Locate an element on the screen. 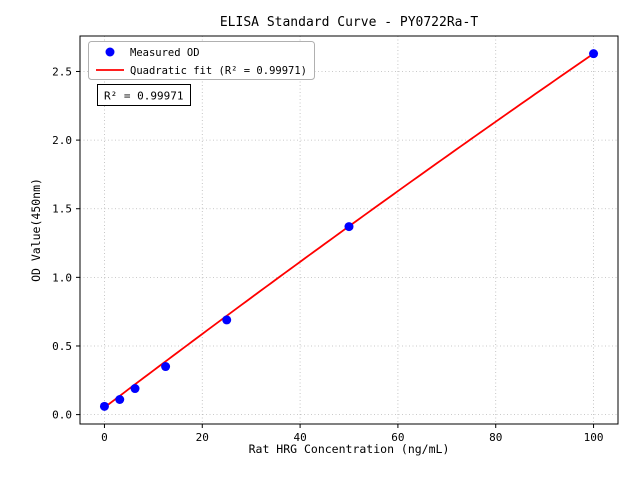 The image size is (640, 480). x-tick-label: 60 is located at coordinates (397, 437).